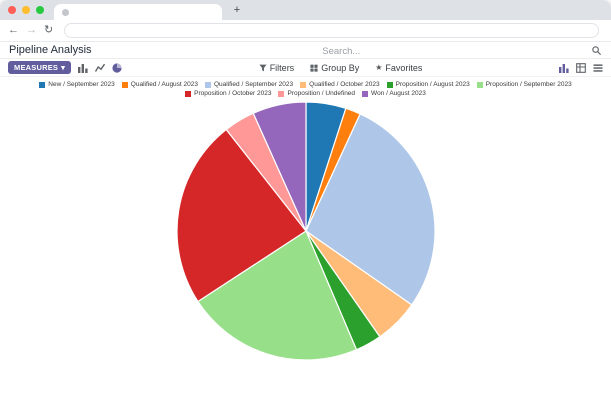 This screenshot has height=400, width=611. I want to click on legend-item: Proposition / Undefined, so click(316, 93).